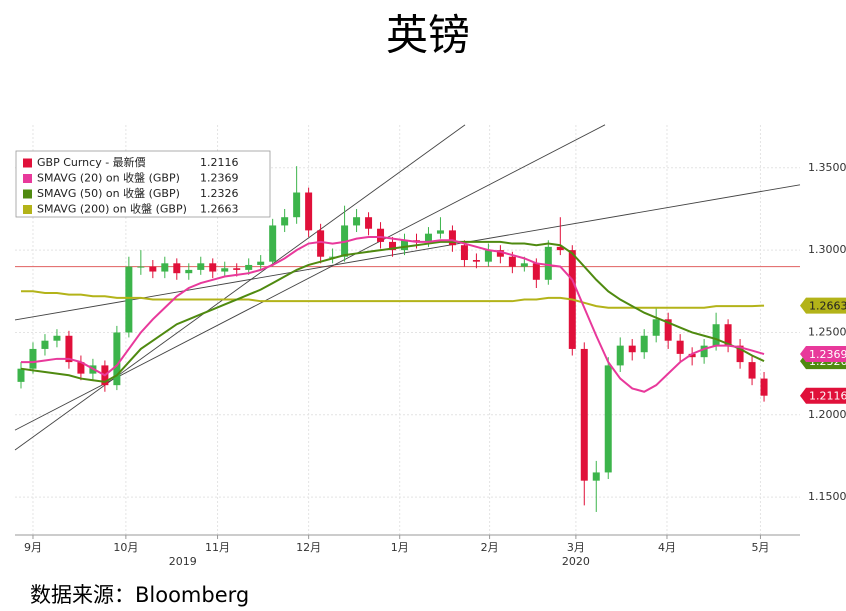 The height and width of the screenshot is (611, 846). Describe the element at coordinates (827, 496) in the screenshot. I see `y-tick-label: 1.1500` at that location.